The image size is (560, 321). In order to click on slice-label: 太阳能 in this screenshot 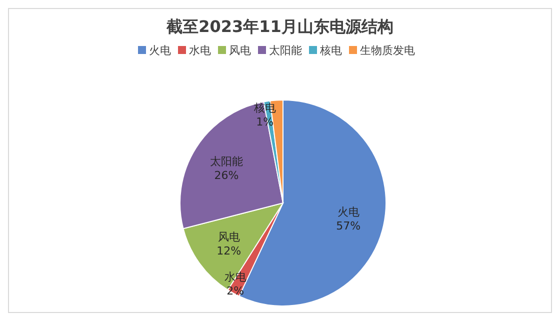, I will do `click(226, 161)`.